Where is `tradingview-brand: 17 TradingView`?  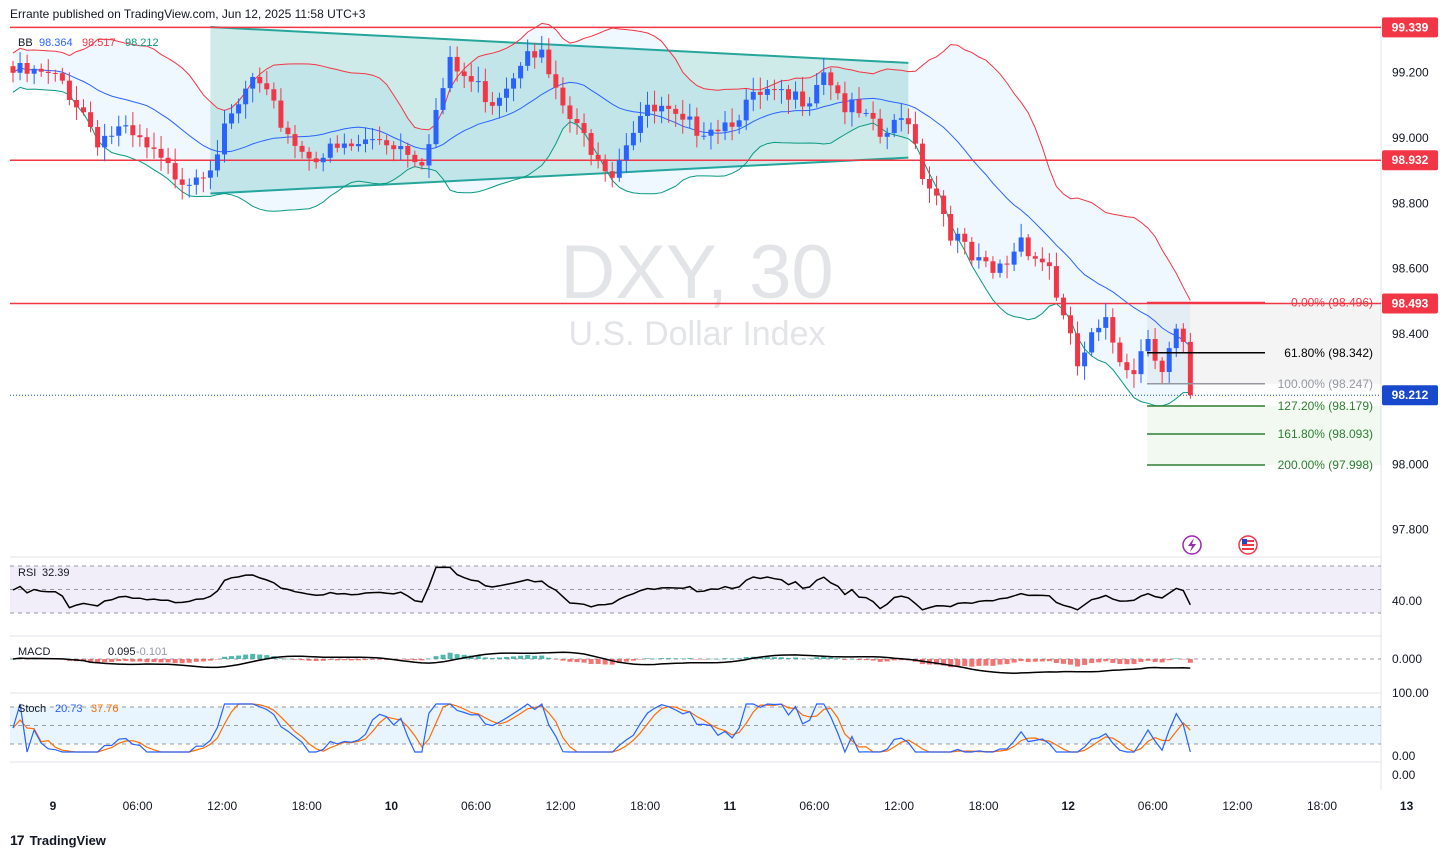
tradingview-brand: 17 TradingView is located at coordinates (58, 840).